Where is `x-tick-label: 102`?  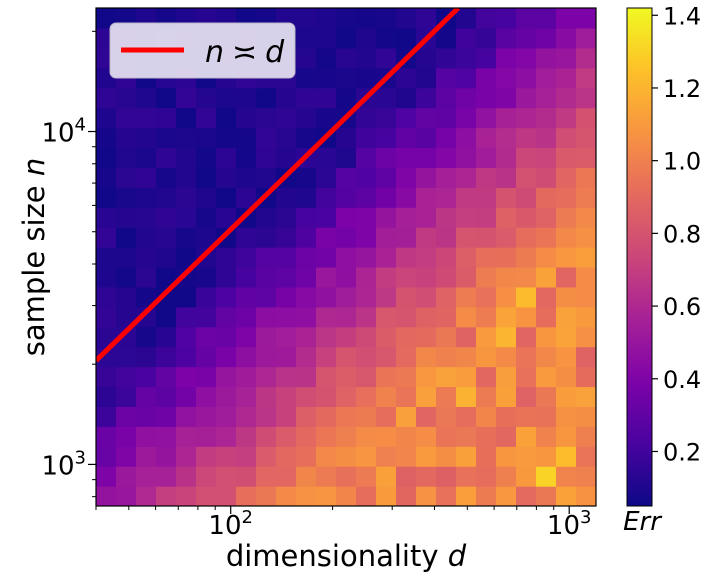 x-tick-label: 102 is located at coordinates (230, 524).